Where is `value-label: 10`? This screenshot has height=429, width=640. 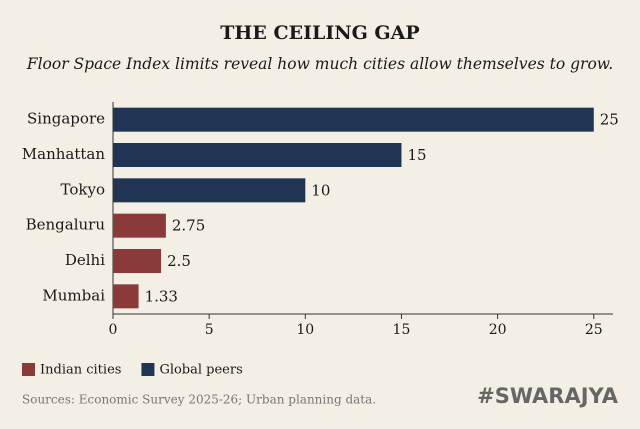 value-label: 10 is located at coordinates (320, 190).